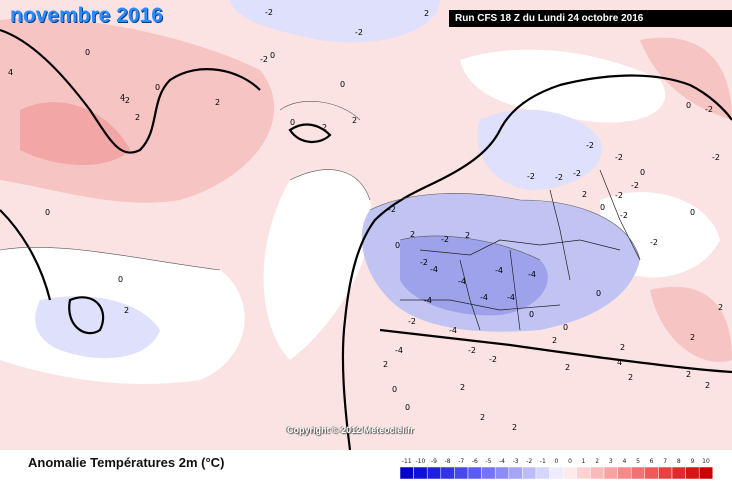  I want to click on legend-tick-label: 6, so click(652, 461).